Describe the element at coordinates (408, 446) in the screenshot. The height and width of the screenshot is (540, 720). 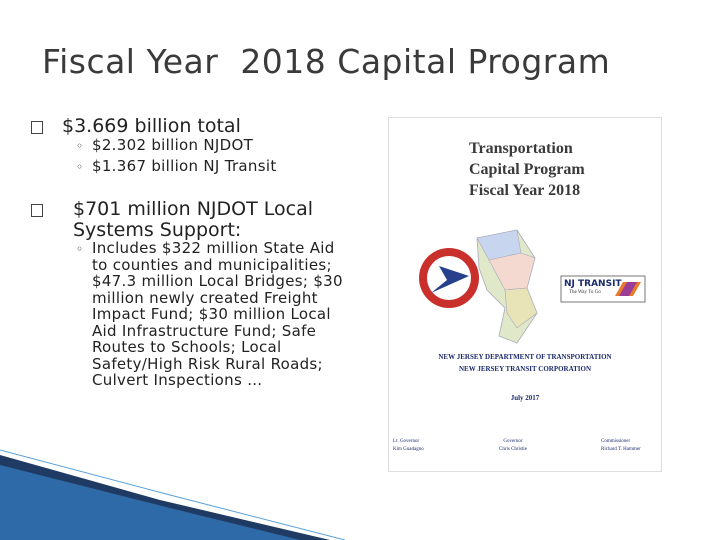
I see `official: Lt. Governor Kim Guadagno` at that location.